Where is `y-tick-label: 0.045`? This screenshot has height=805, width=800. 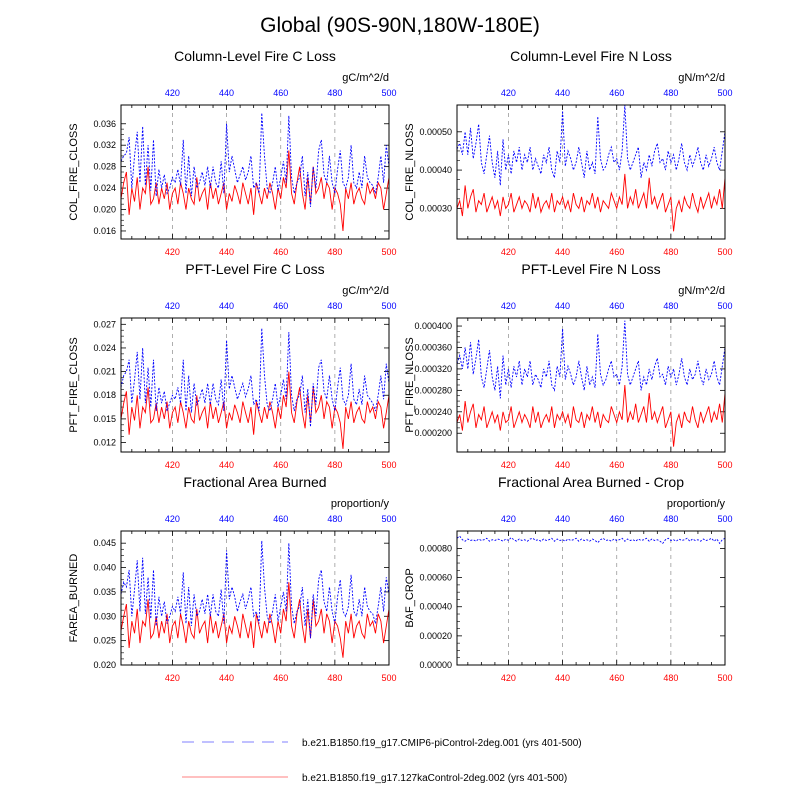
y-tick-label: 0.045 is located at coordinates (104, 543).